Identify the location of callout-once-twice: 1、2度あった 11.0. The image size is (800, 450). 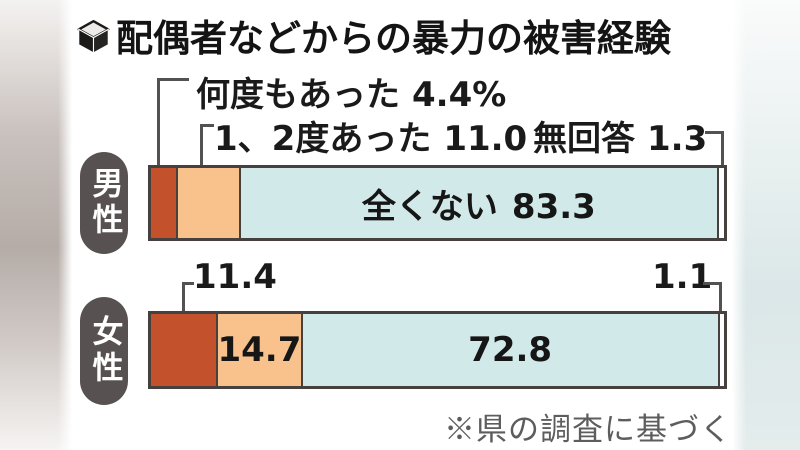
(370, 135).